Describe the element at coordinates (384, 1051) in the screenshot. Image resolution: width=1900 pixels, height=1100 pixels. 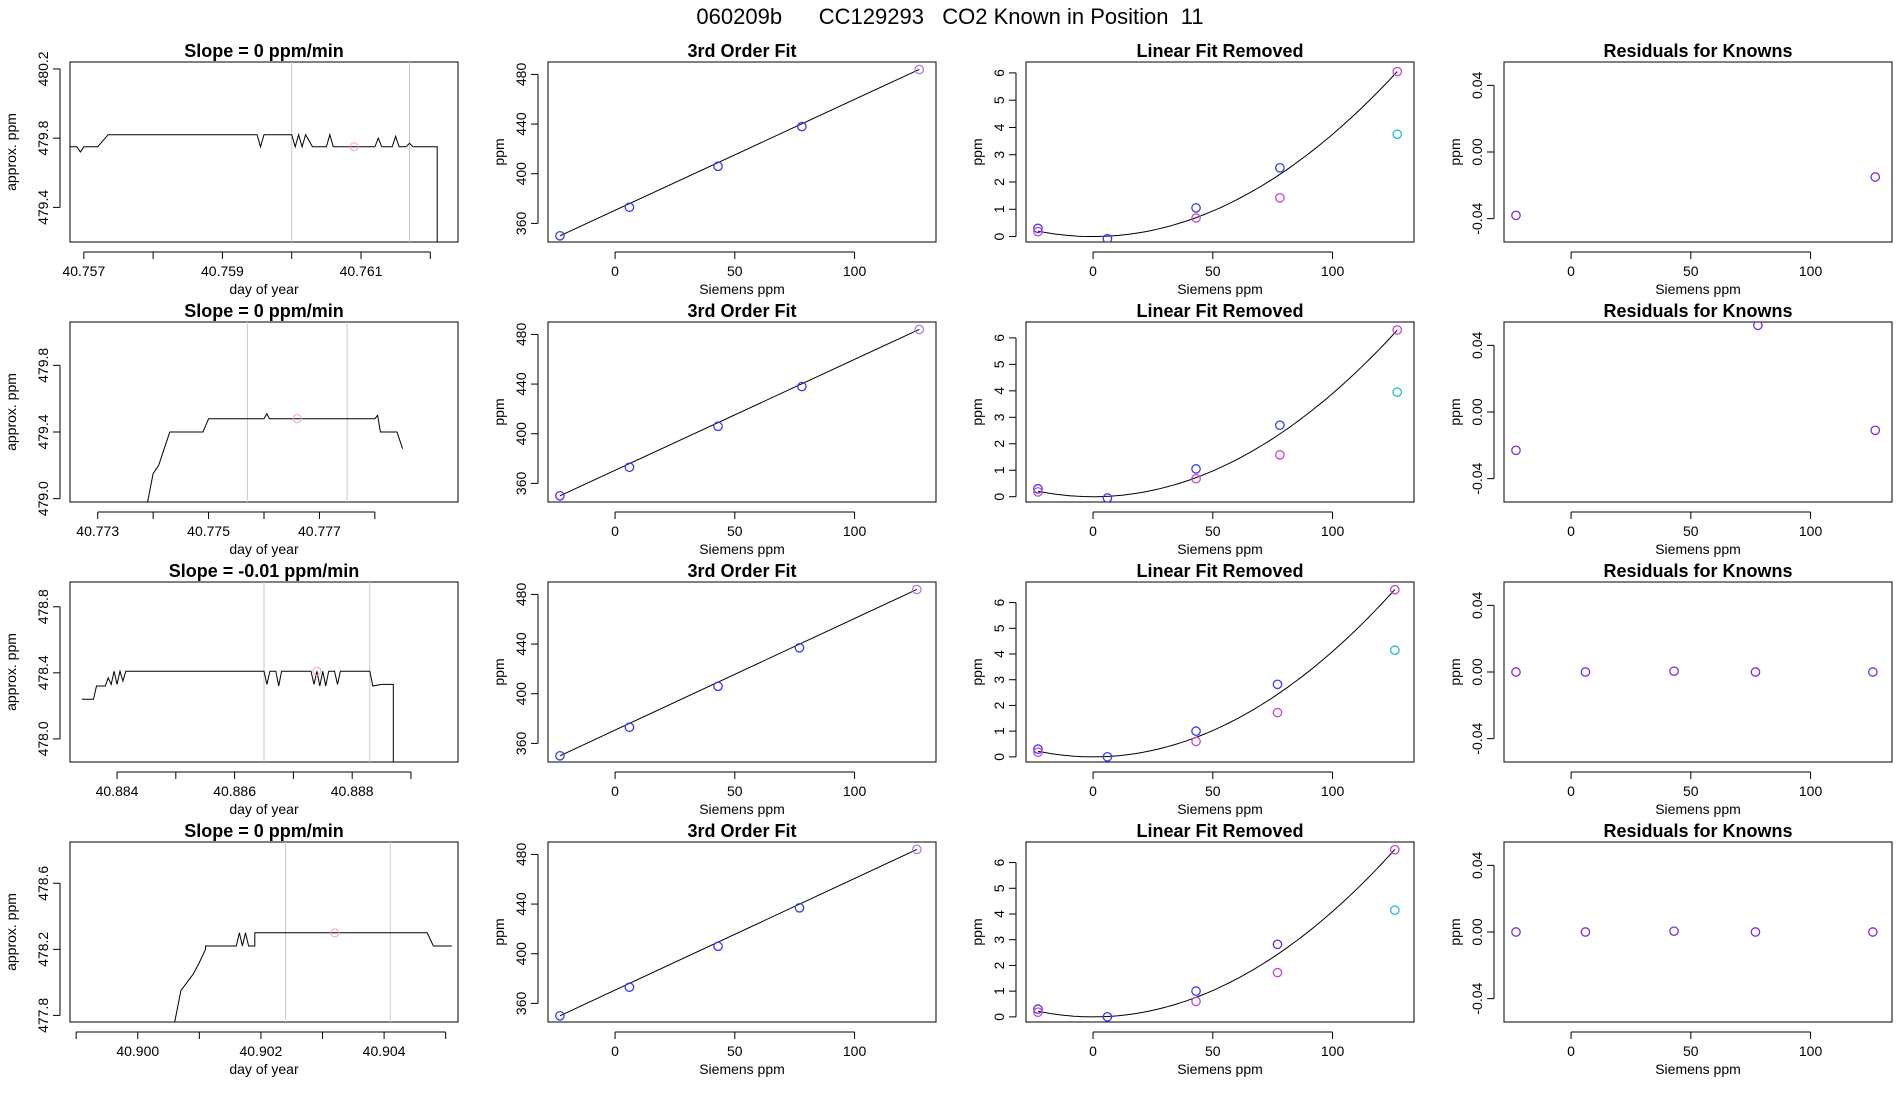
I see `x-tick-label: 40.904` at that location.